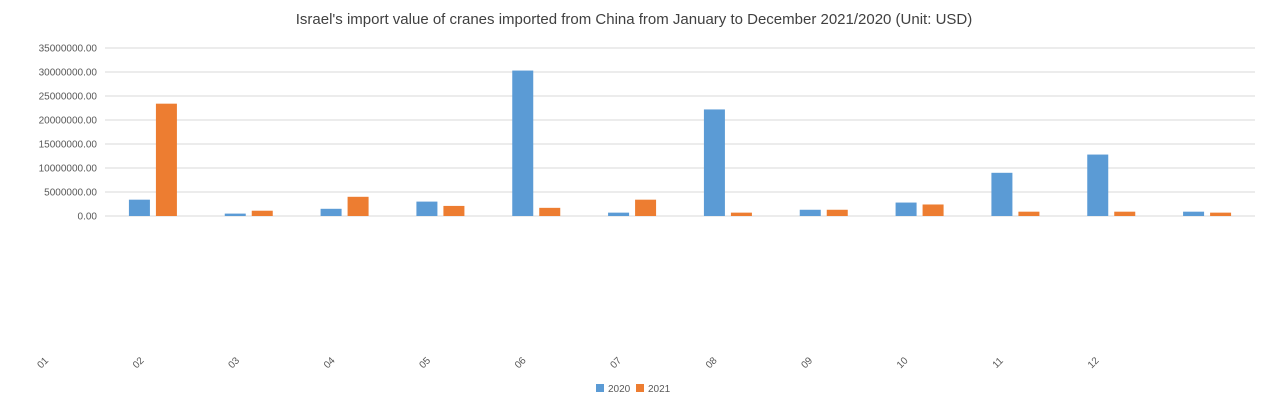 Image resolution: width=1268 pixels, height=410 pixels. What do you see at coordinates (88, 217) in the screenshot?
I see `y-tick-label: 0.00` at bounding box center [88, 217].